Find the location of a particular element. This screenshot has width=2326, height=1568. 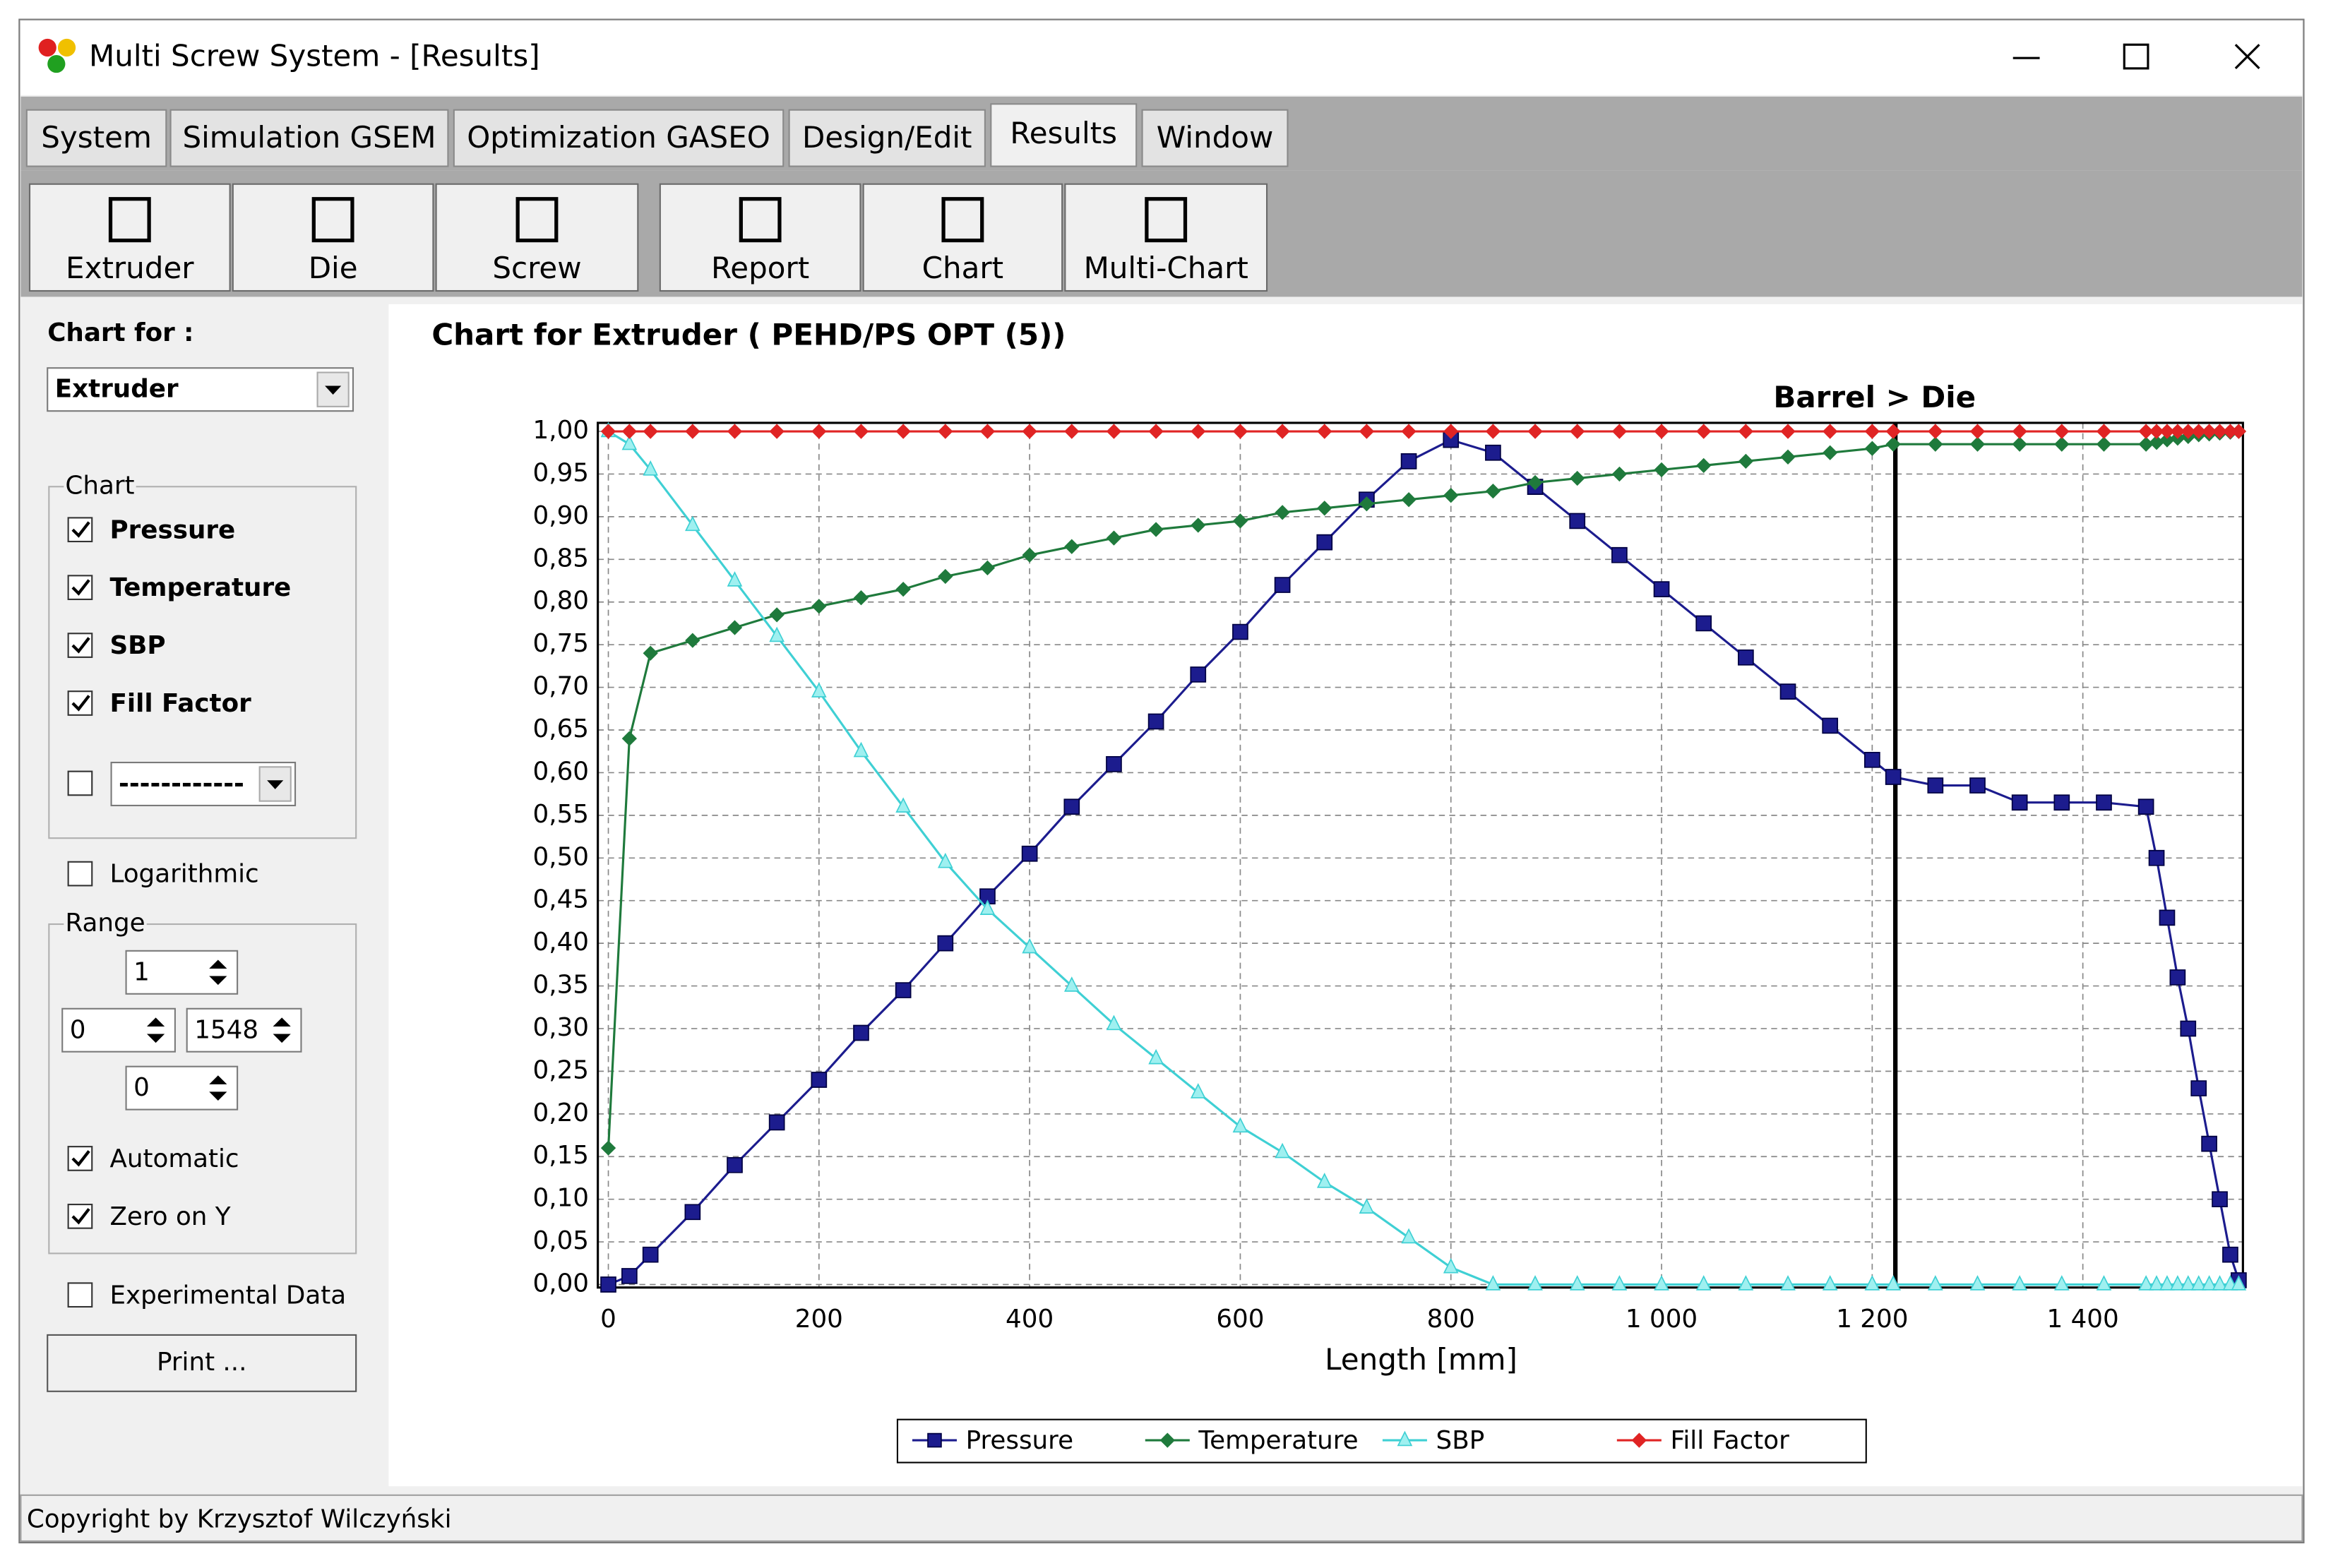

x-tick-label: 800 is located at coordinates (1451, 1319).